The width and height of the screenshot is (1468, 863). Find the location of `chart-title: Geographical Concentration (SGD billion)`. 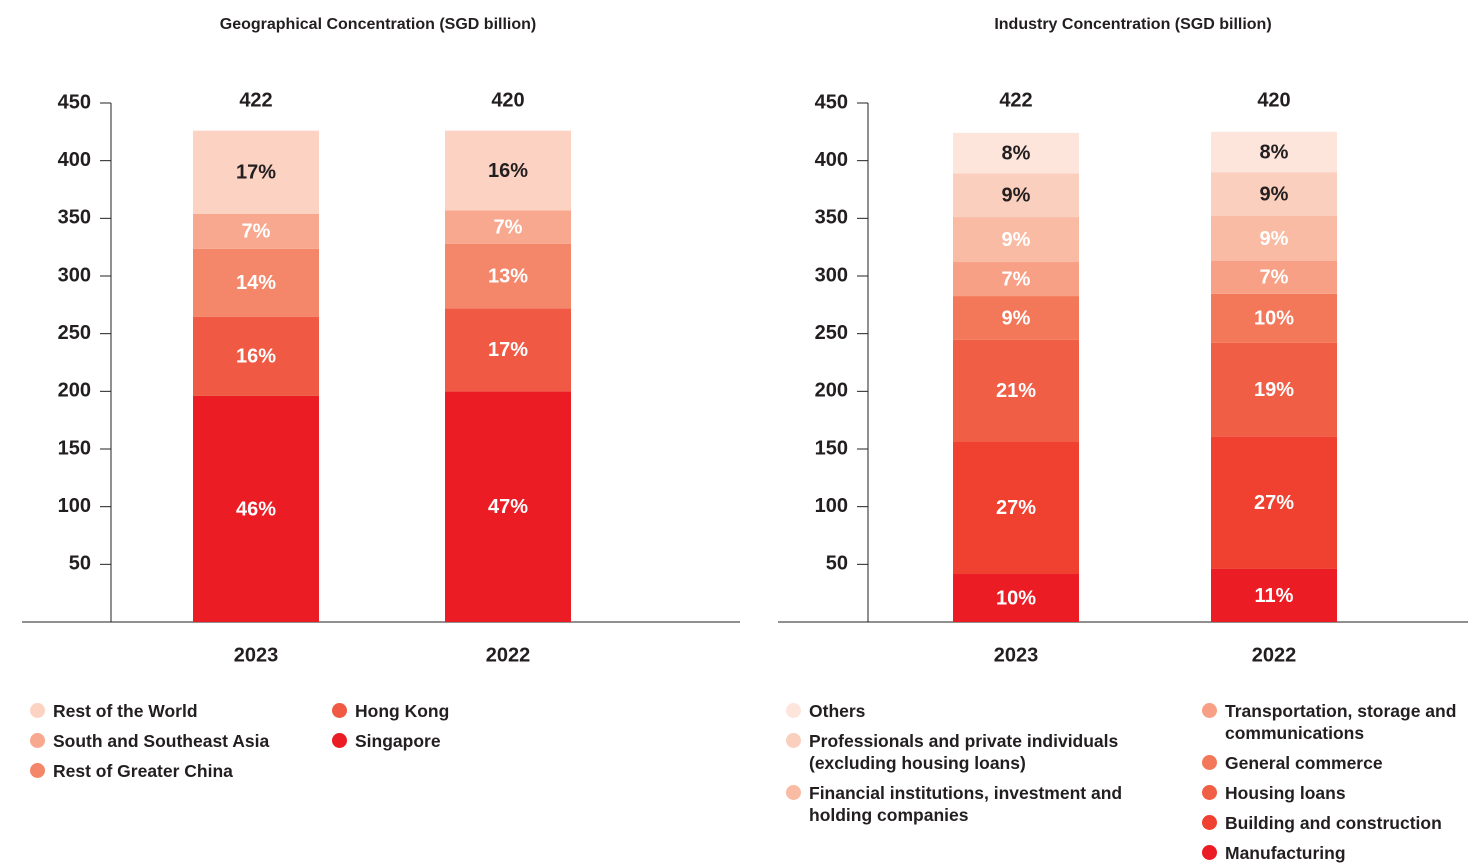

chart-title: Geographical Concentration (SGD billion) is located at coordinates (378, 24).